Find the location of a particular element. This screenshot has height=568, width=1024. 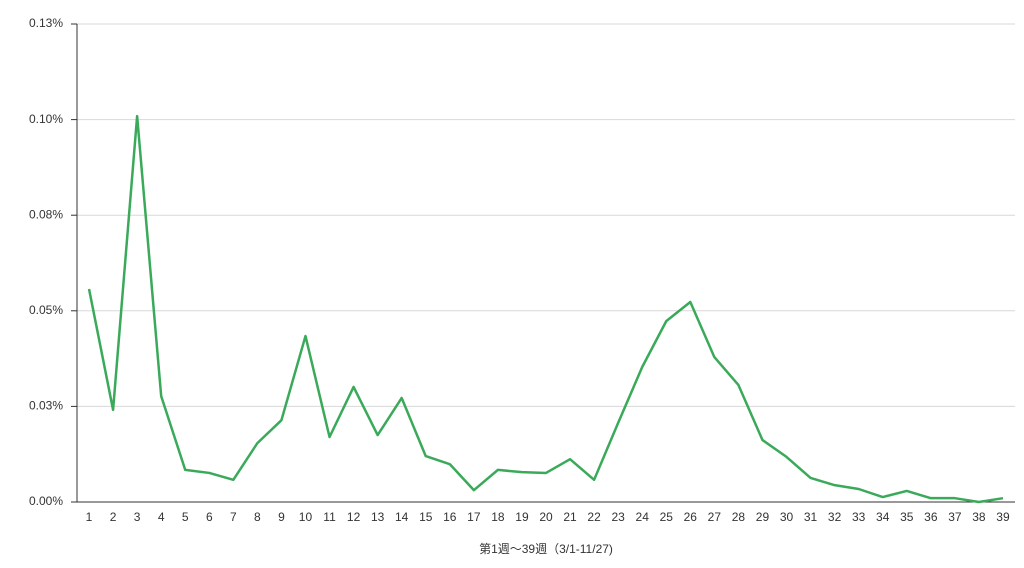

x-tick-label: 27 is located at coordinates (715, 517).